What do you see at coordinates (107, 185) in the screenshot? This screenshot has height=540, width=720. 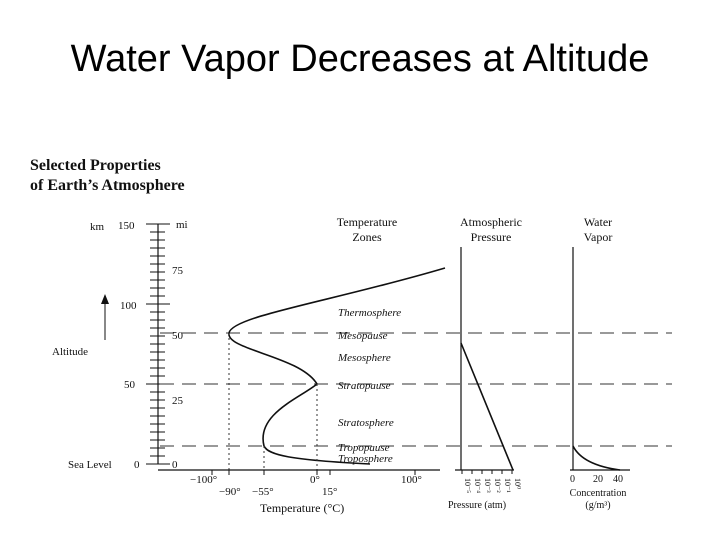 I see `figure-heading-line2: of Earth’s Atmosphere` at bounding box center [107, 185].